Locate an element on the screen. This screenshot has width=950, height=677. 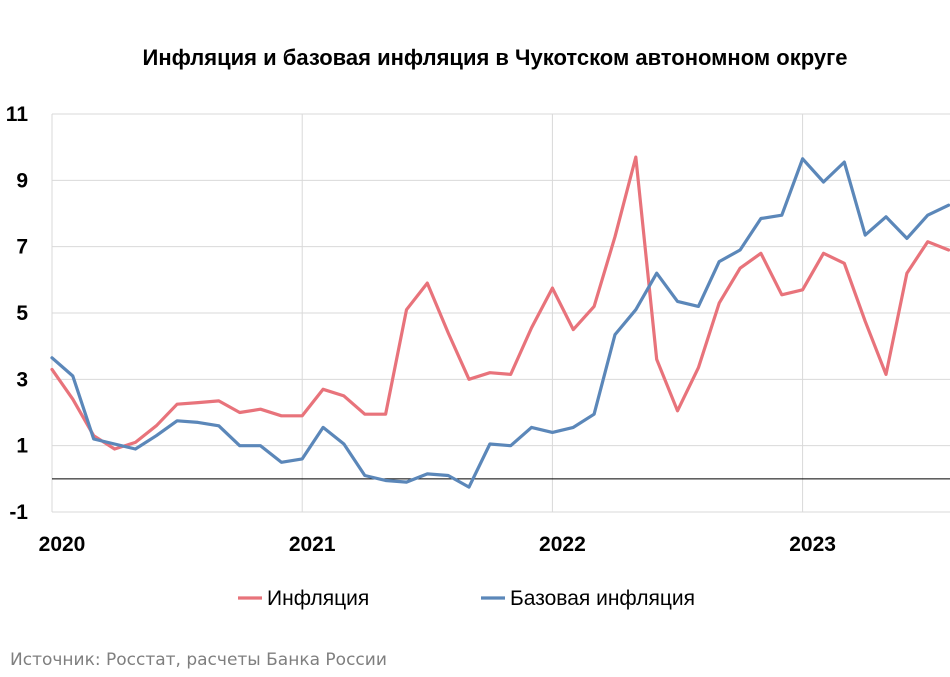
y-axis-ticks: 11 9 7 5 3 1 -1 is located at coordinates (17, 313).